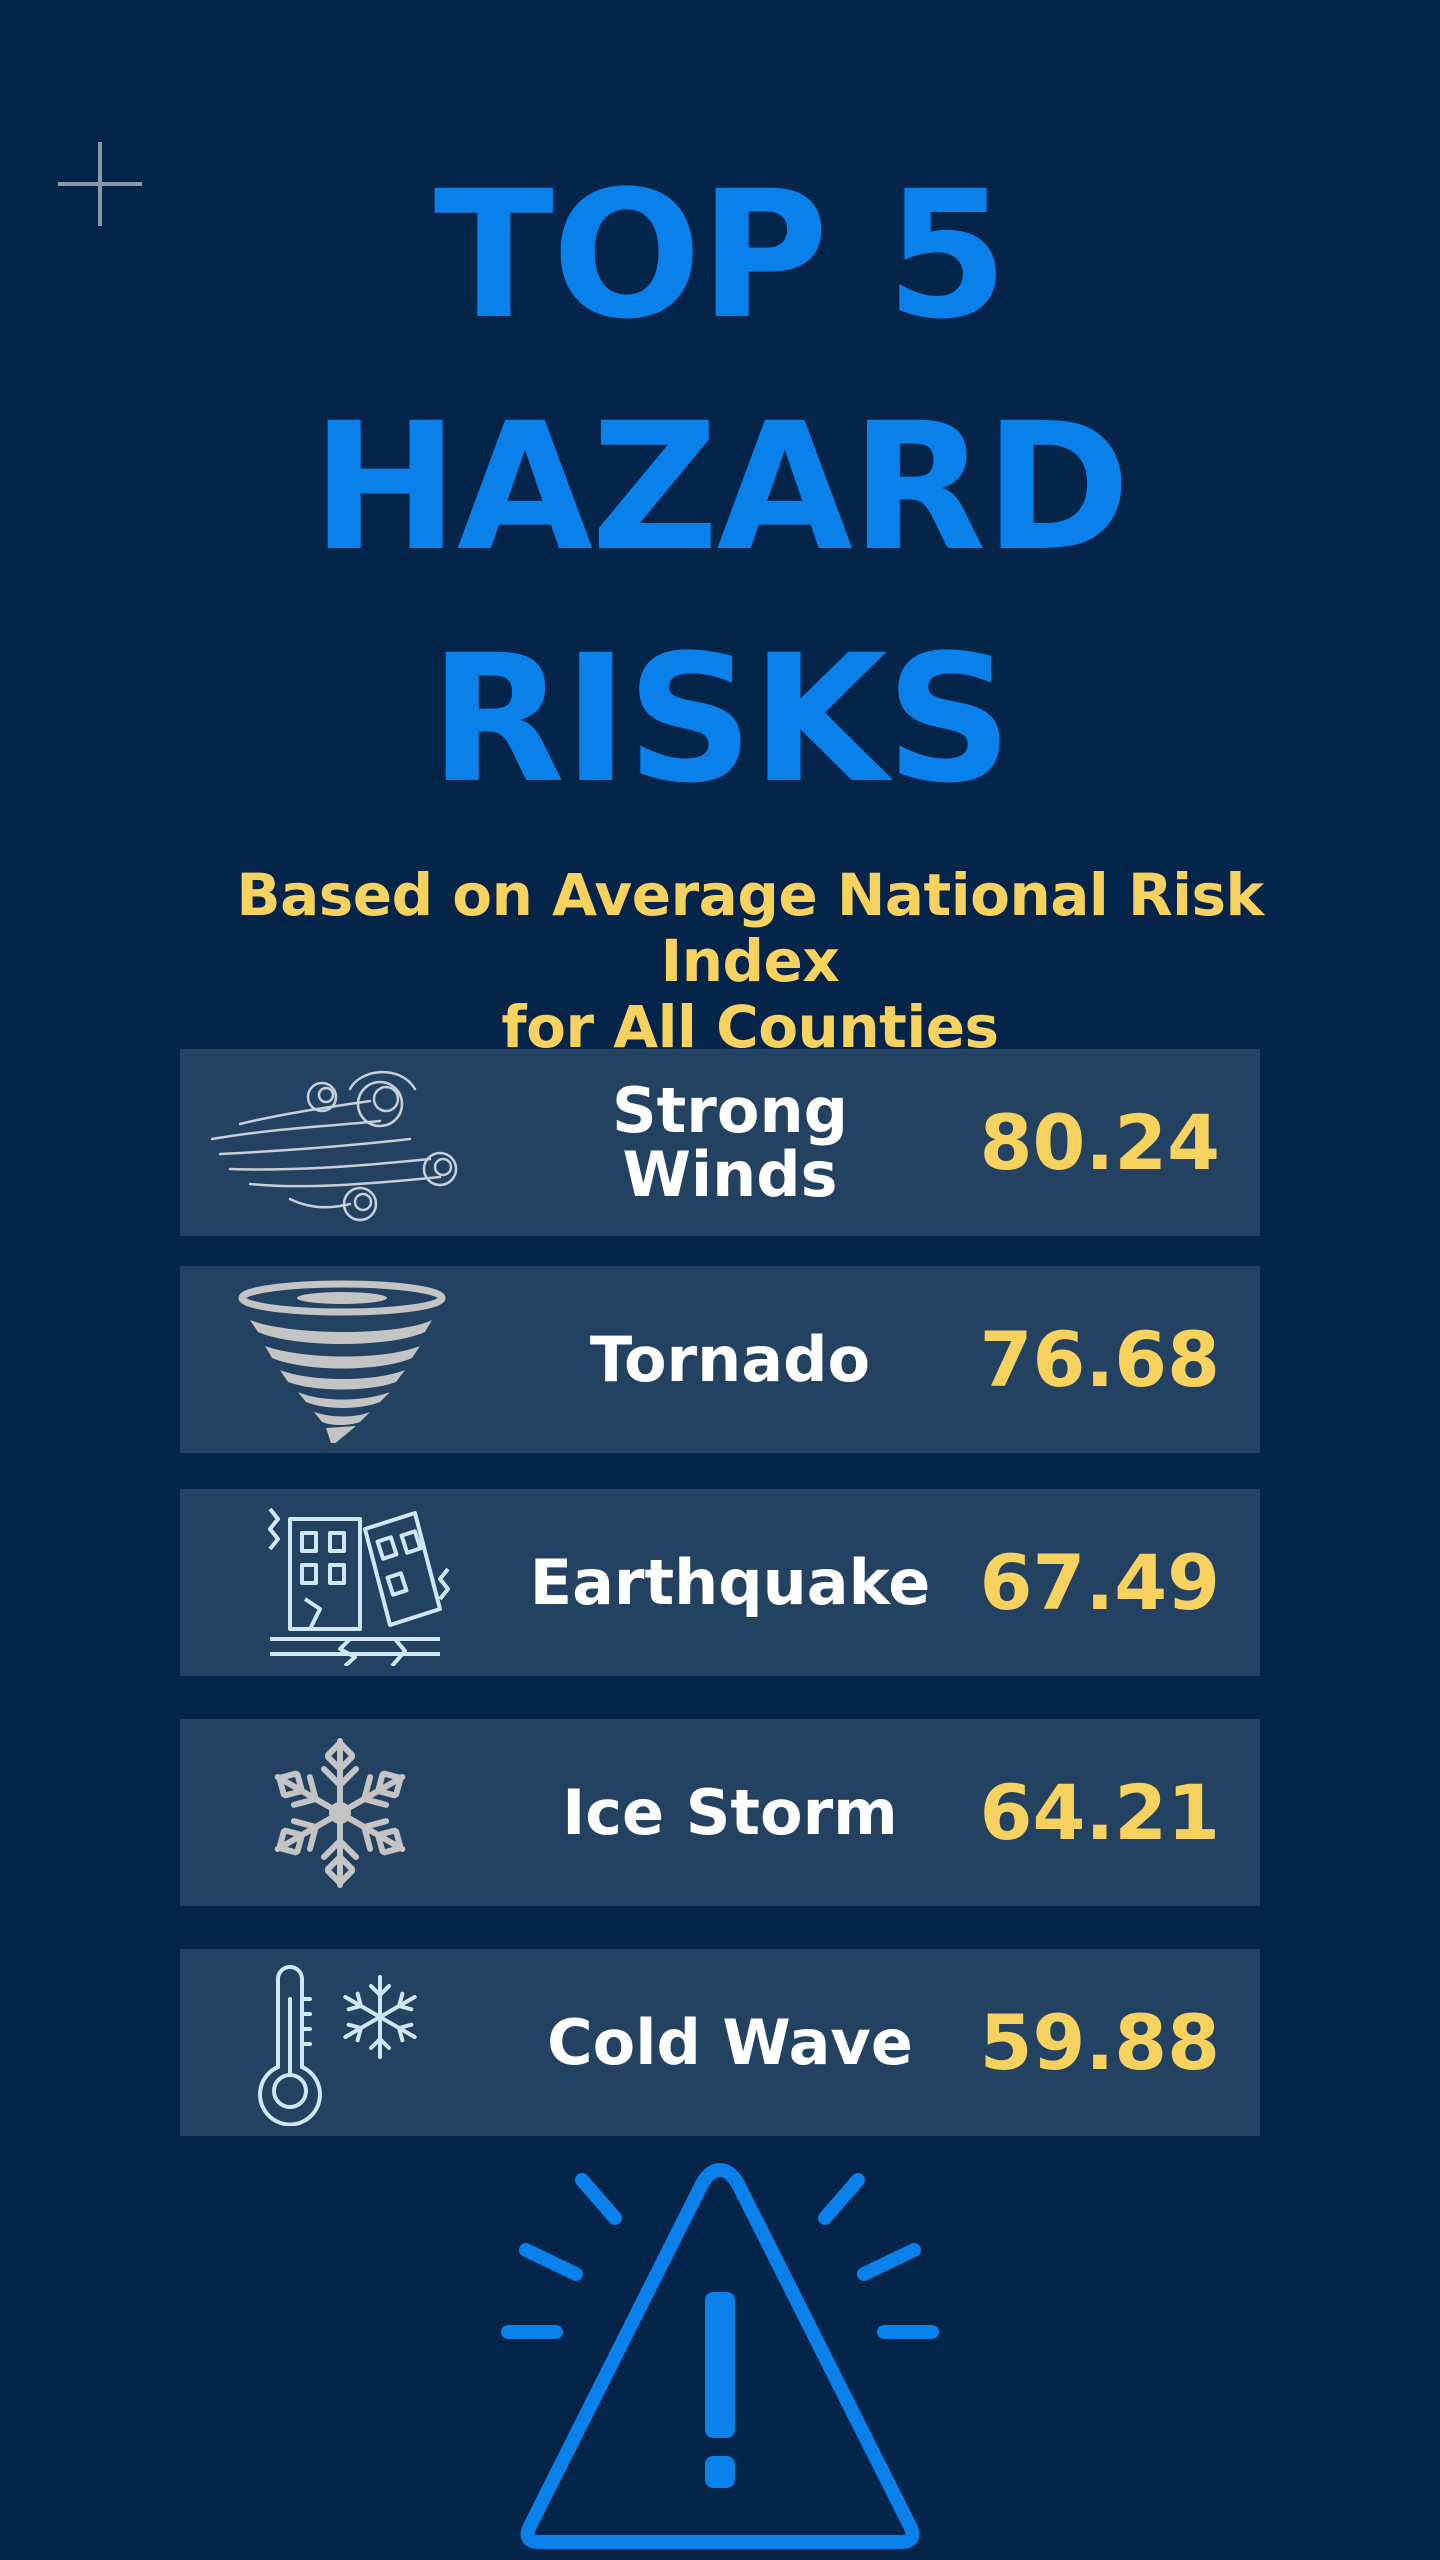 The image size is (1440, 2560). What do you see at coordinates (721, 719) in the screenshot?
I see `title-line-3: RISKS` at bounding box center [721, 719].